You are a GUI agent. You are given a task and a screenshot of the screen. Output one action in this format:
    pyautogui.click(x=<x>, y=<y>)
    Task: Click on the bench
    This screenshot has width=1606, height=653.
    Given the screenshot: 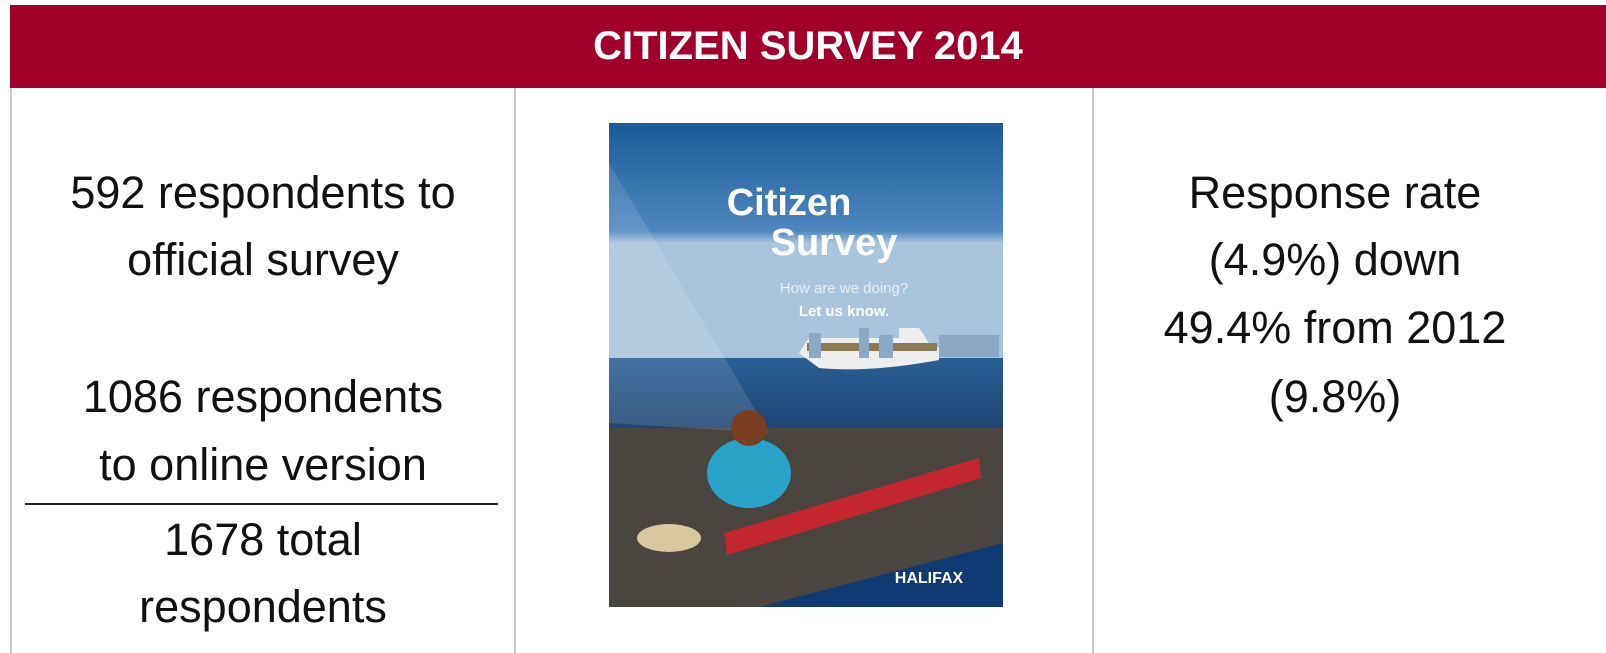 What is the action you would take?
    pyautogui.click(x=852, y=506)
    